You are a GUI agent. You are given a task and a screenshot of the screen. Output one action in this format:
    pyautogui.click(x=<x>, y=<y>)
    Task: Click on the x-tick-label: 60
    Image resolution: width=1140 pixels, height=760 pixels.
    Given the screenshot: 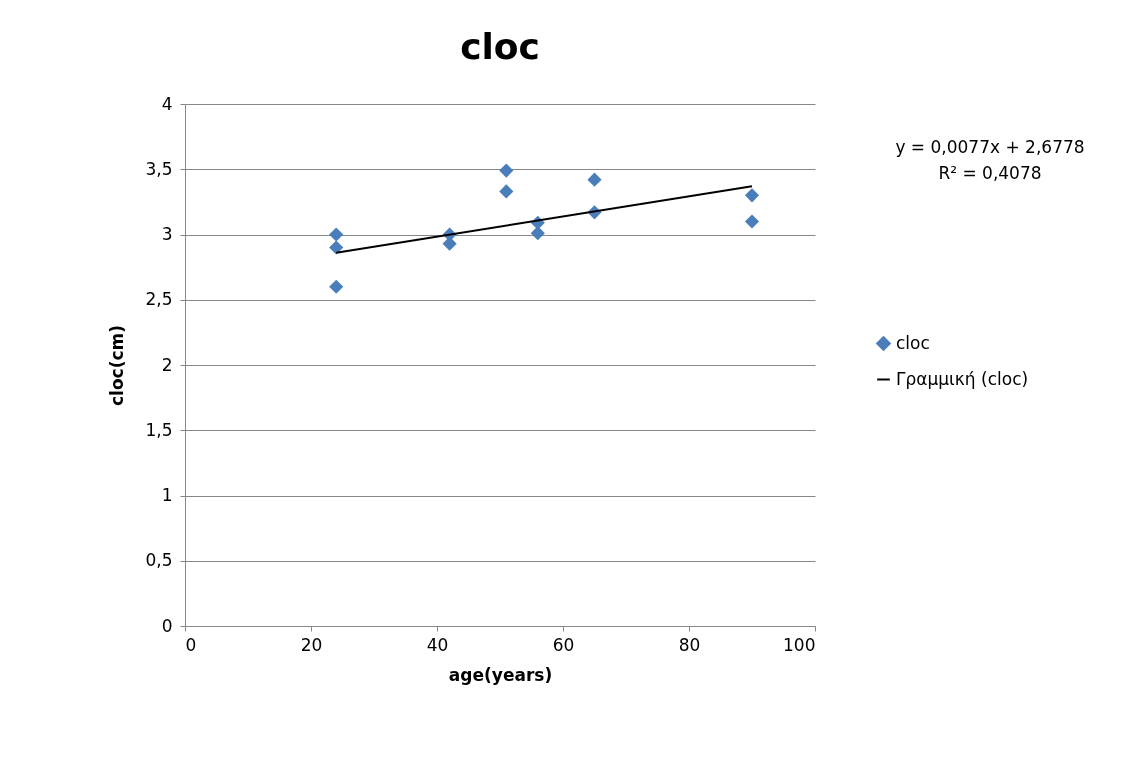 What is the action you would take?
    pyautogui.click(x=563, y=644)
    